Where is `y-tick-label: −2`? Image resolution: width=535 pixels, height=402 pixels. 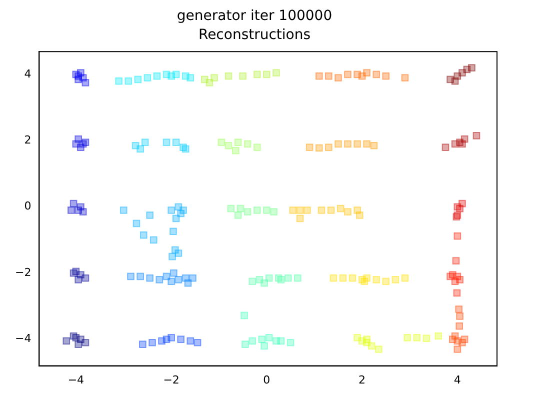 y-tick-label: −2 is located at coordinates (23, 272).